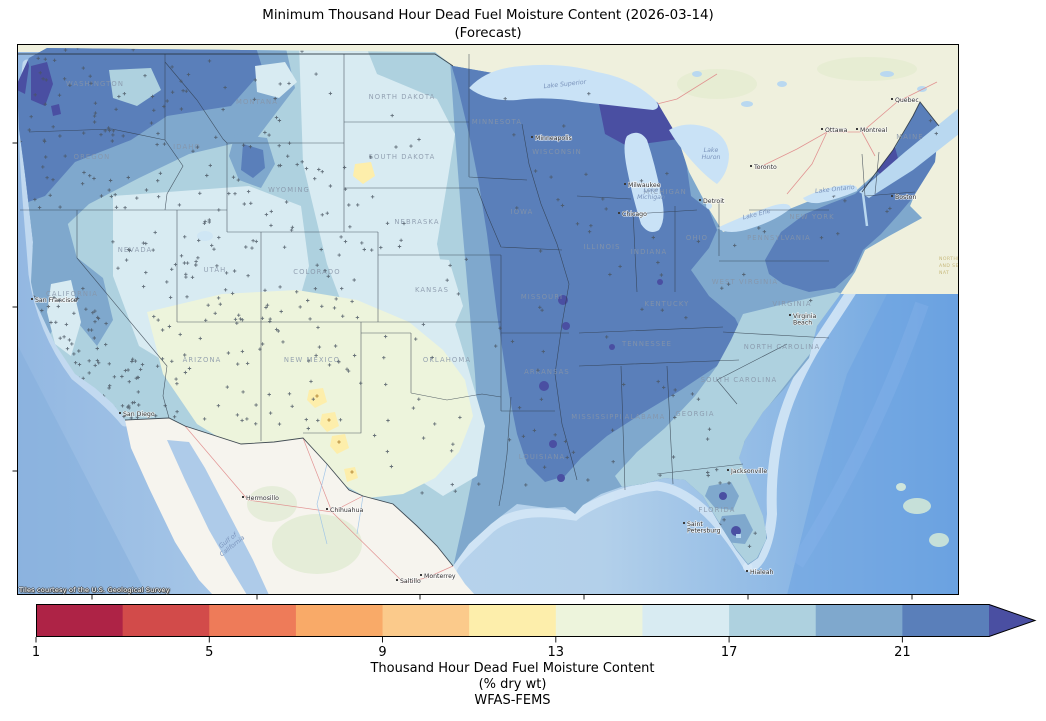  Describe the element at coordinates (907, 100) in the screenshot. I see `map-city-label: Quebec` at that location.